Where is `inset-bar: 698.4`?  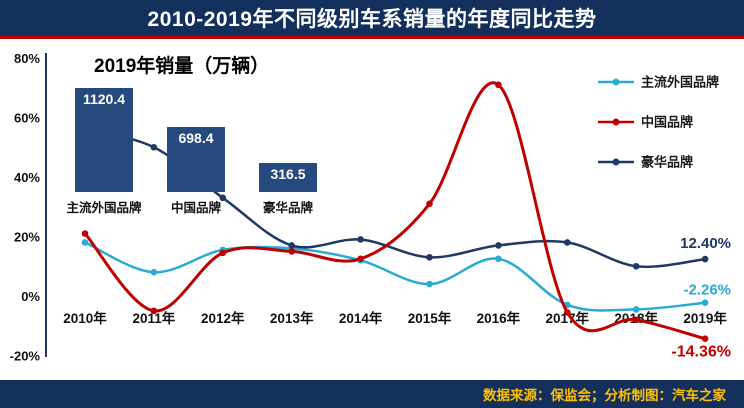 inset-bar: 698.4 is located at coordinates (196, 159).